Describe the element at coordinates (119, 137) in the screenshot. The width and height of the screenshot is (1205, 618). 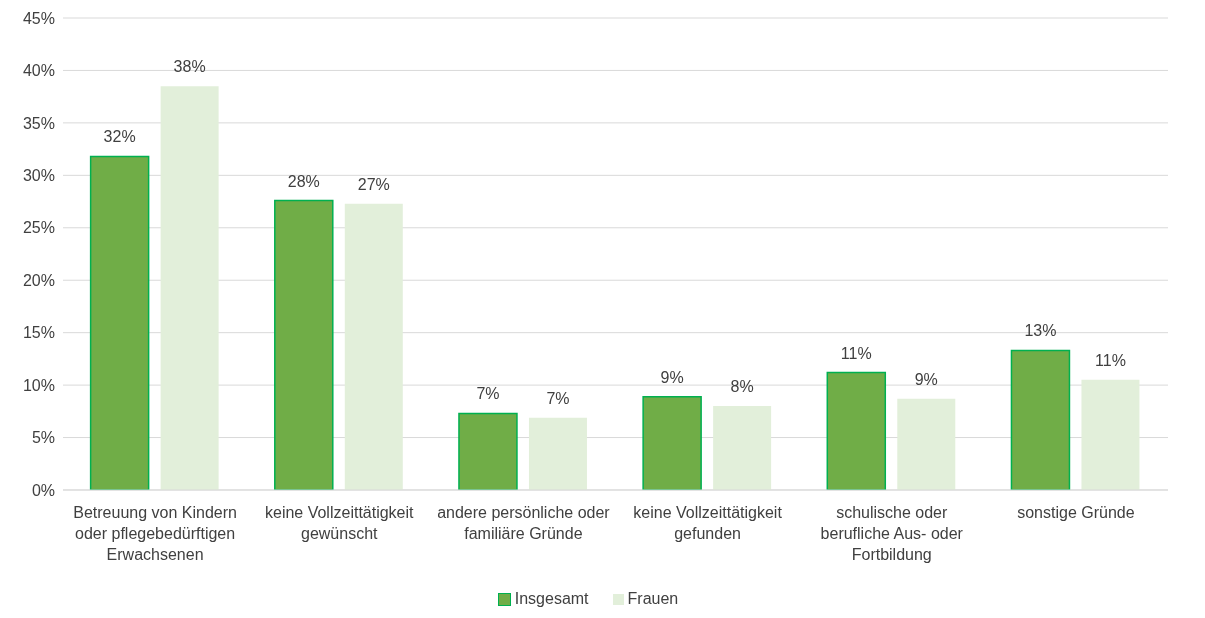
I see `data-label: 32%` at that location.